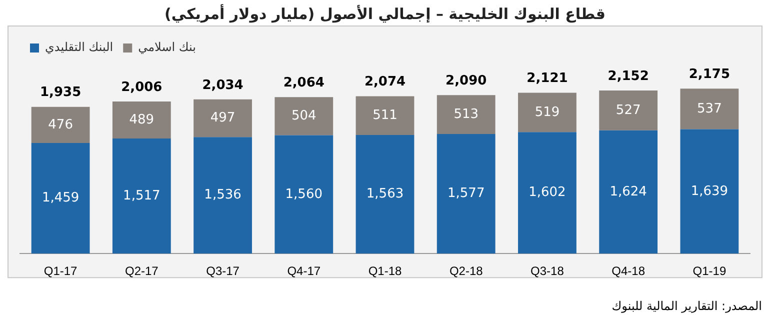  What do you see at coordinates (304, 271) in the screenshot?
I see `x-tick-label: Q4-17` at bounding box center [304, 271].